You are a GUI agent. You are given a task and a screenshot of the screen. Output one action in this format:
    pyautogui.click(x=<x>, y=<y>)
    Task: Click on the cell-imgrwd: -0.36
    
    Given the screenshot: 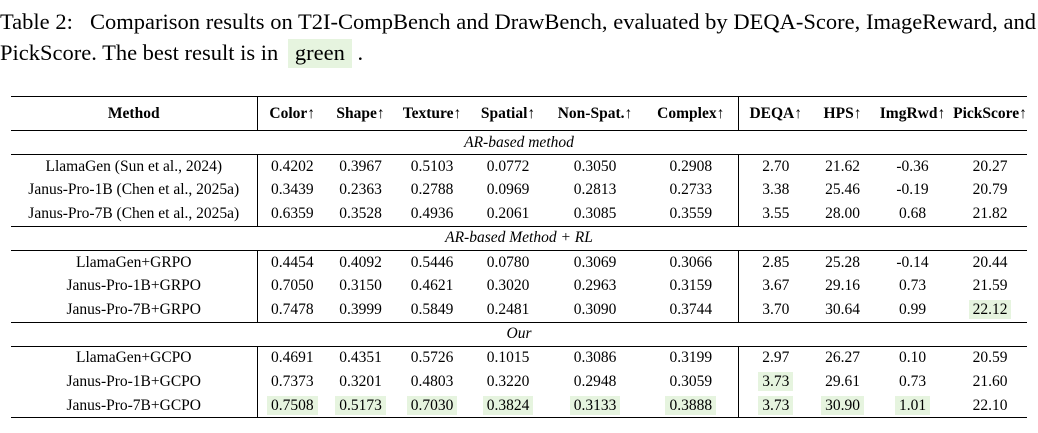 What is the action you would take?
    pyautogui.click(x=912, y=166)
    